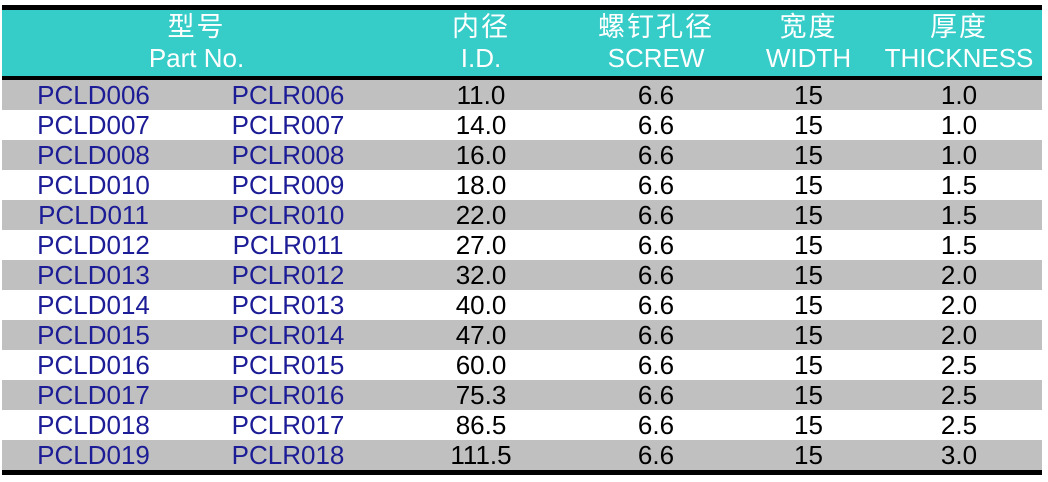 This screenshot has height=482, width=1048. Describe the element at coordinates (288, 395) in the screenshot. I see `cell-part-no-pclr: PCLR016` at that location.